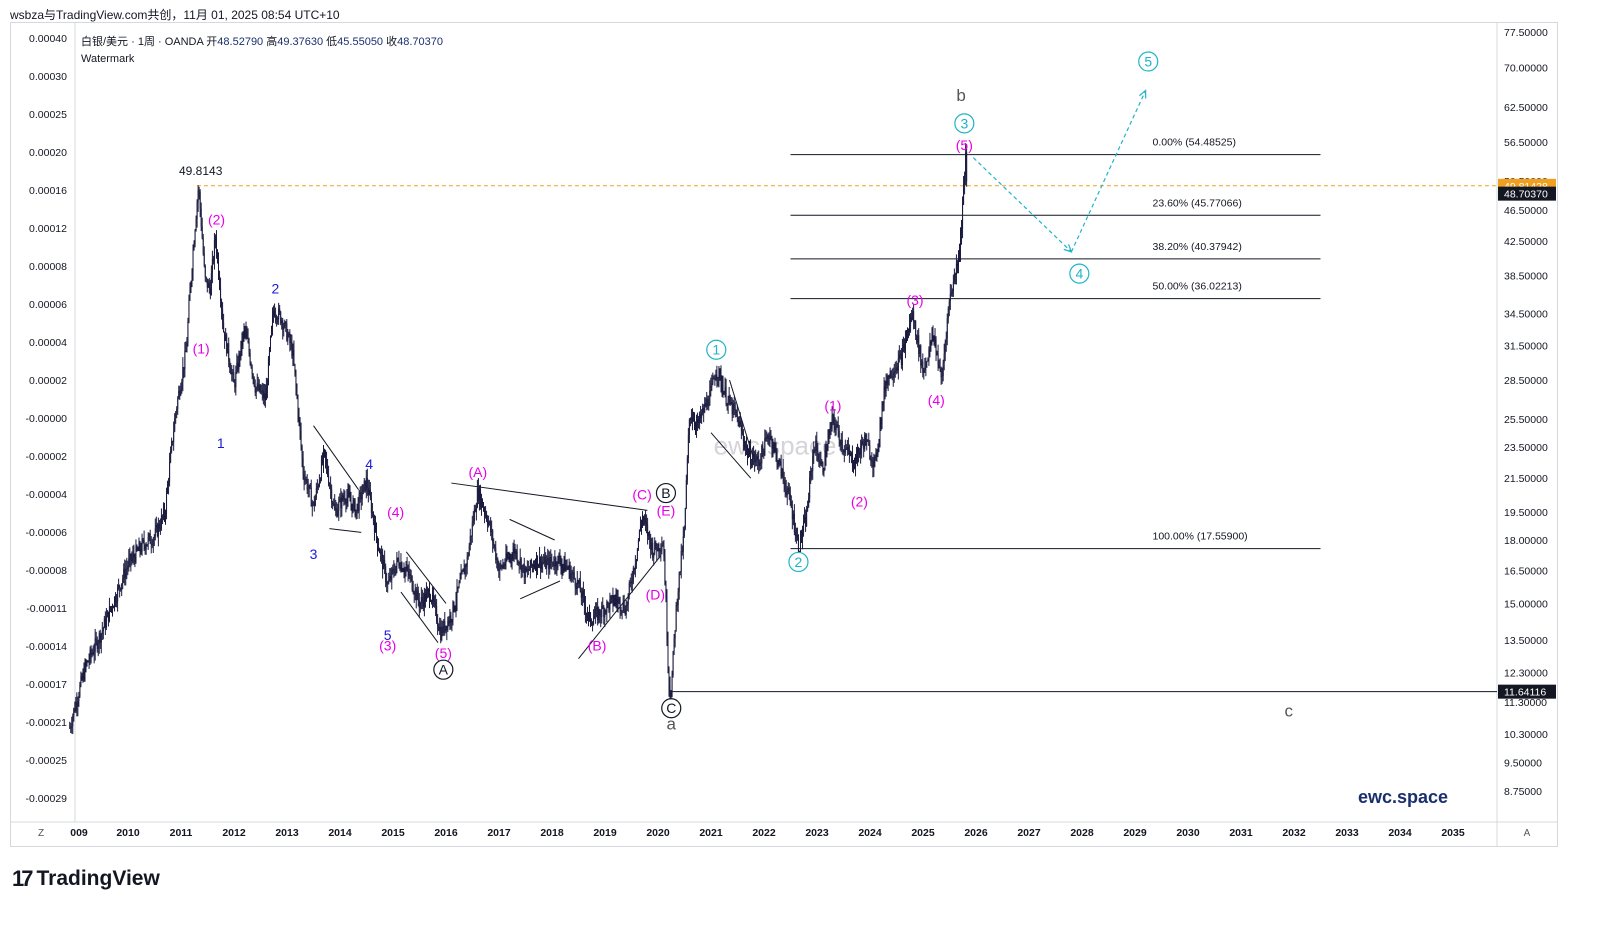  Describe the element at coordinates (86, 879) in the screenshot. I see `tradingview-logo: 17 TradingView` at that location.